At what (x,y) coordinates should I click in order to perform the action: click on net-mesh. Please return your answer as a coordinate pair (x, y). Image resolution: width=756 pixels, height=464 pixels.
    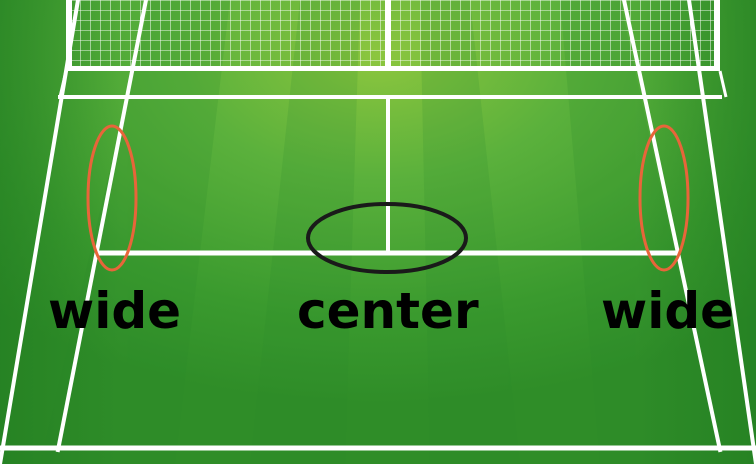
    Looking at the image, I should click on (393, 33).